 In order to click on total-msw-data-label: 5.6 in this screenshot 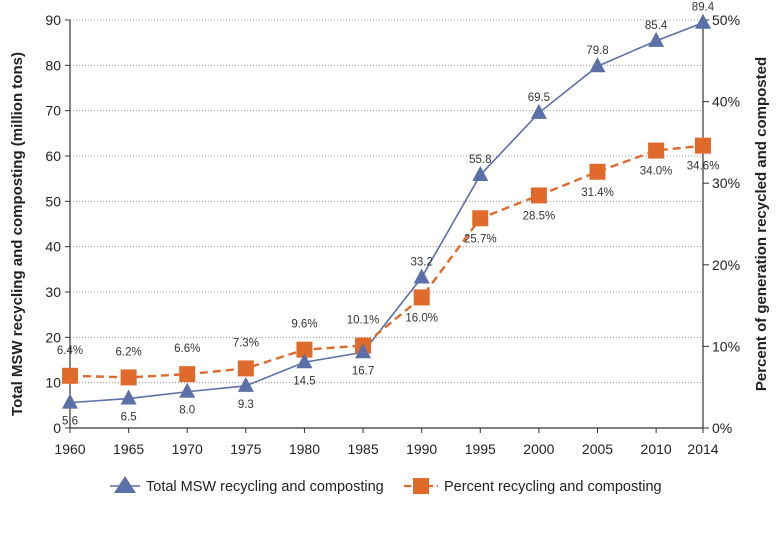, I will do `click(70, 422)`.